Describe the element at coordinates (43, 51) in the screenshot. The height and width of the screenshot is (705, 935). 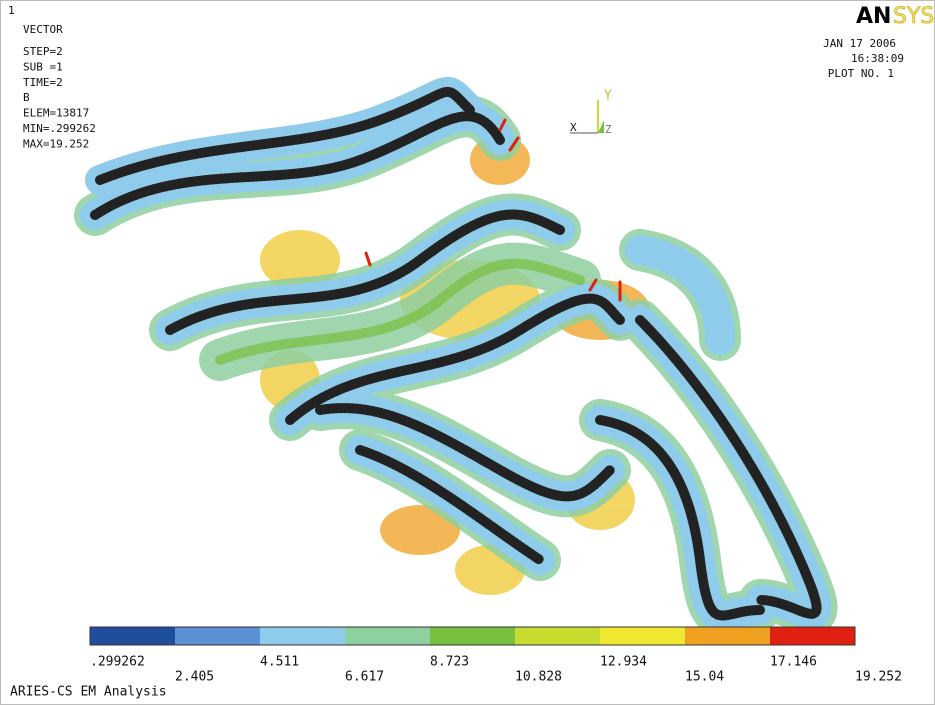
I see `info-line: STEP=2` at that location.